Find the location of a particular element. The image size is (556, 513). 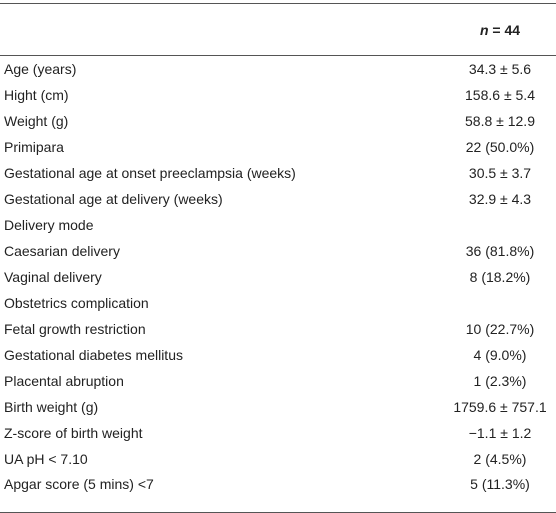

row-value: 1759.6 ± 757.1 is located at coordinates (500, 407).